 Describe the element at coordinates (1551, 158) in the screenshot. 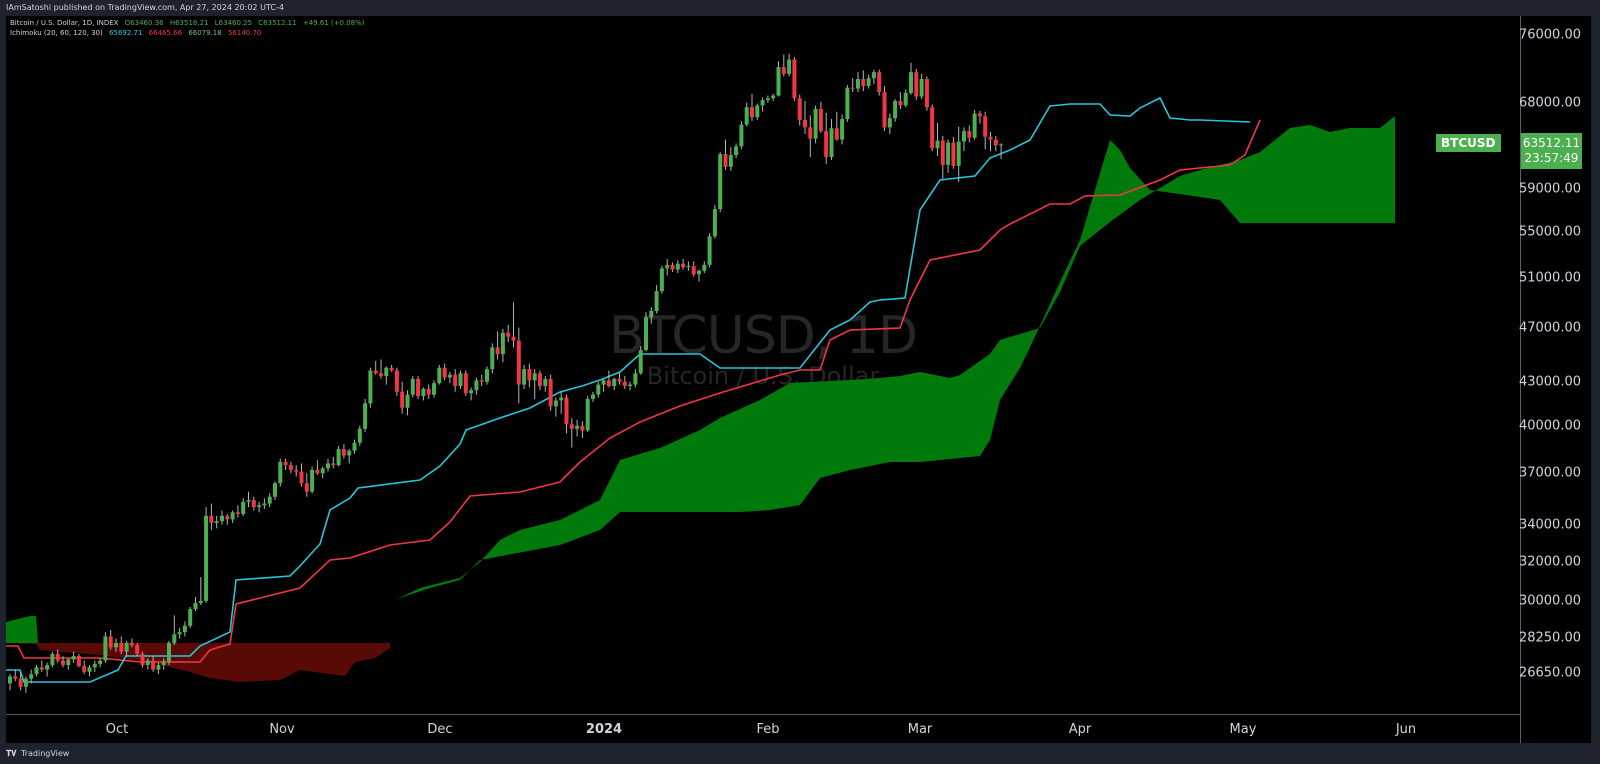

I see `bar-countdown: 23:57:49` at that location.